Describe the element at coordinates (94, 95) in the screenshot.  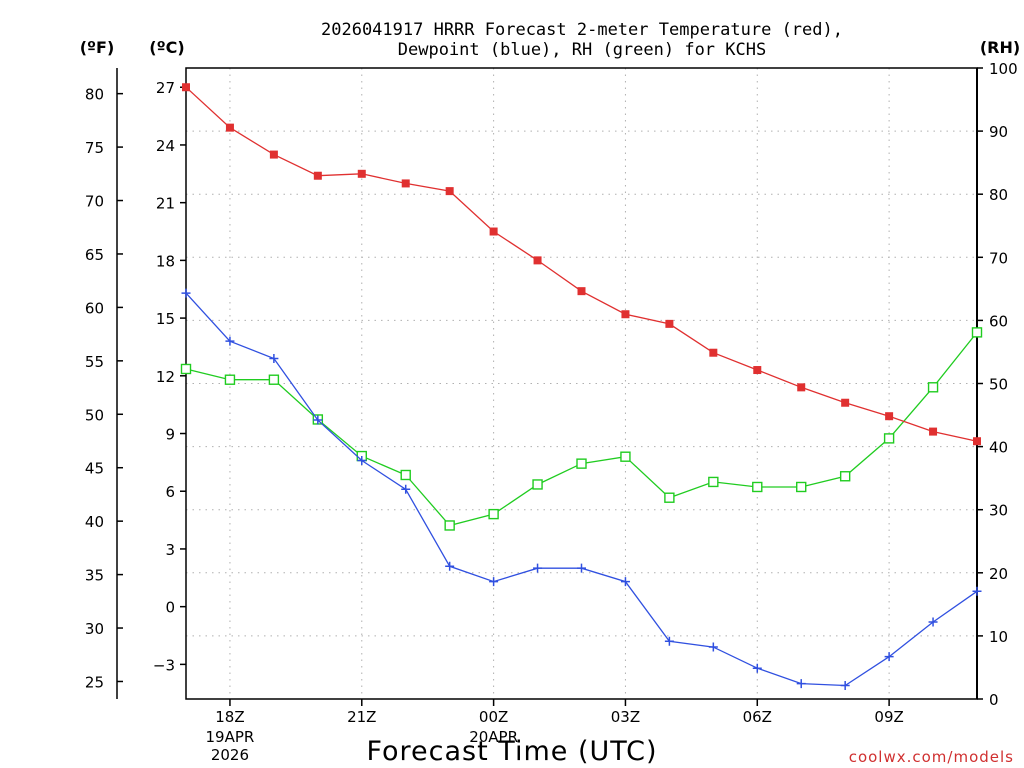
I see `fahrenheit-tick-label: 80` at that location.